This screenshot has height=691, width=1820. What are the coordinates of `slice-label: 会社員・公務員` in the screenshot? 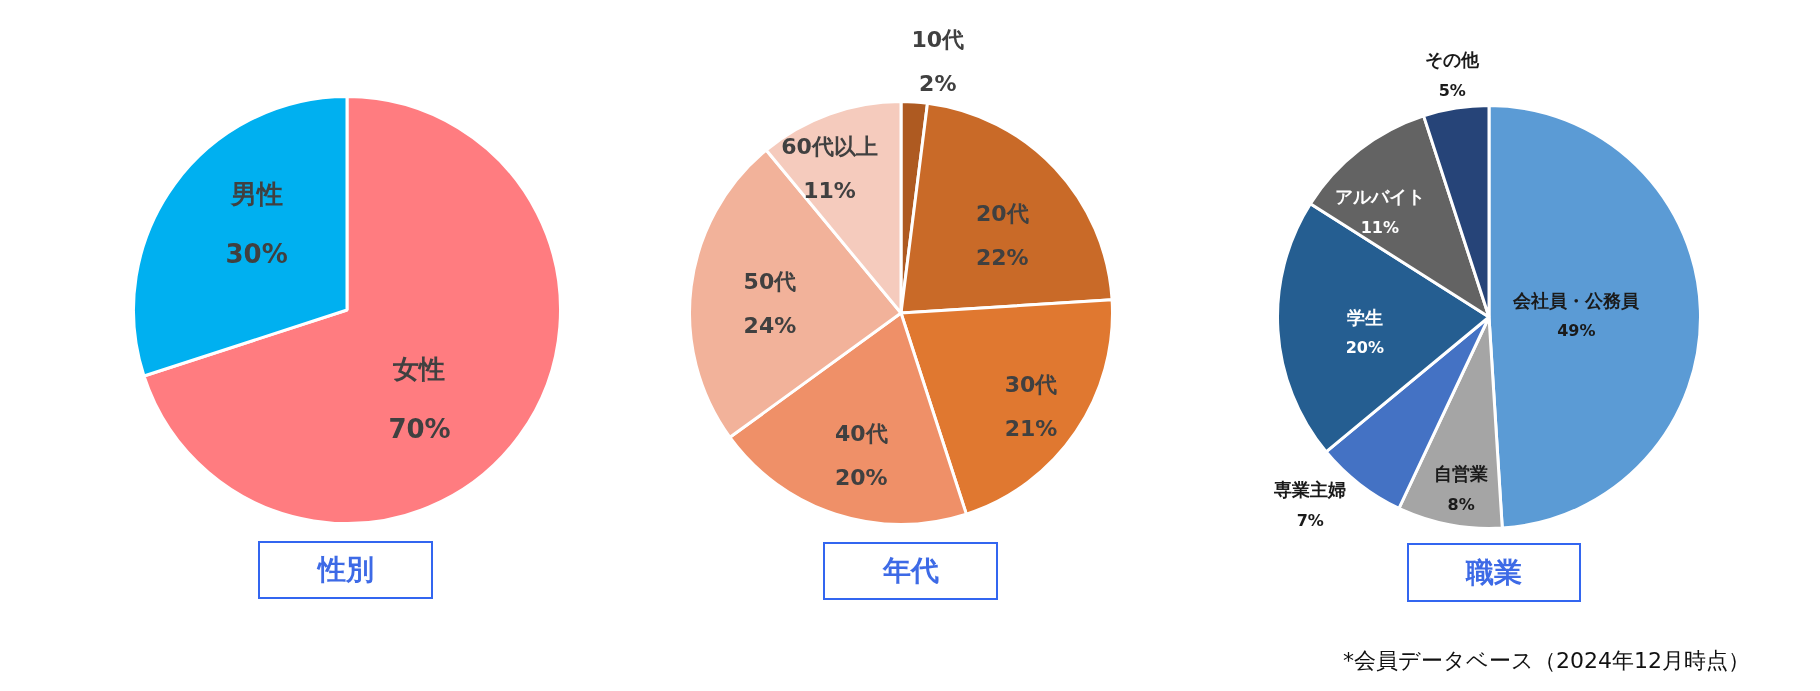 It's located at (1576, 300).